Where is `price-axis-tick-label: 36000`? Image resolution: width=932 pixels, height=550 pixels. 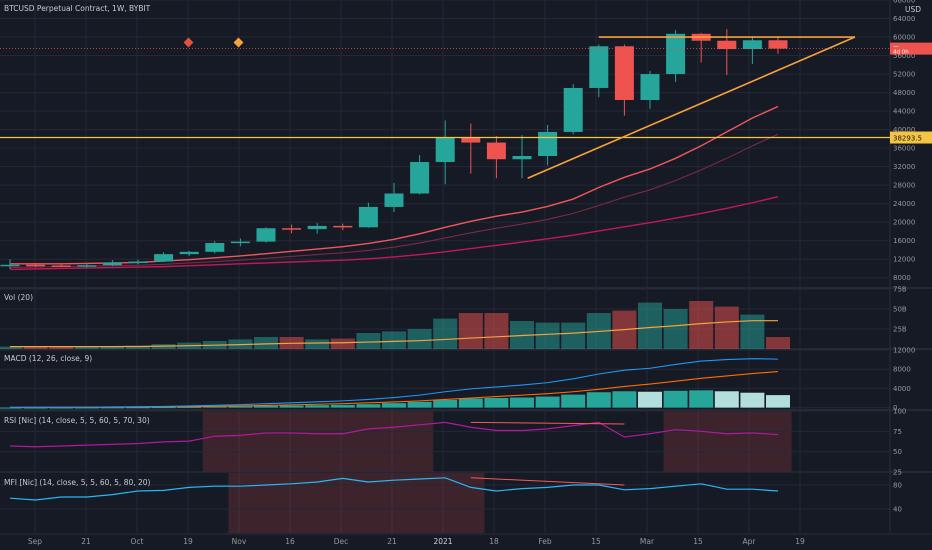 price-axis-tick-label: 36000 is located at coordinates (904, 149).